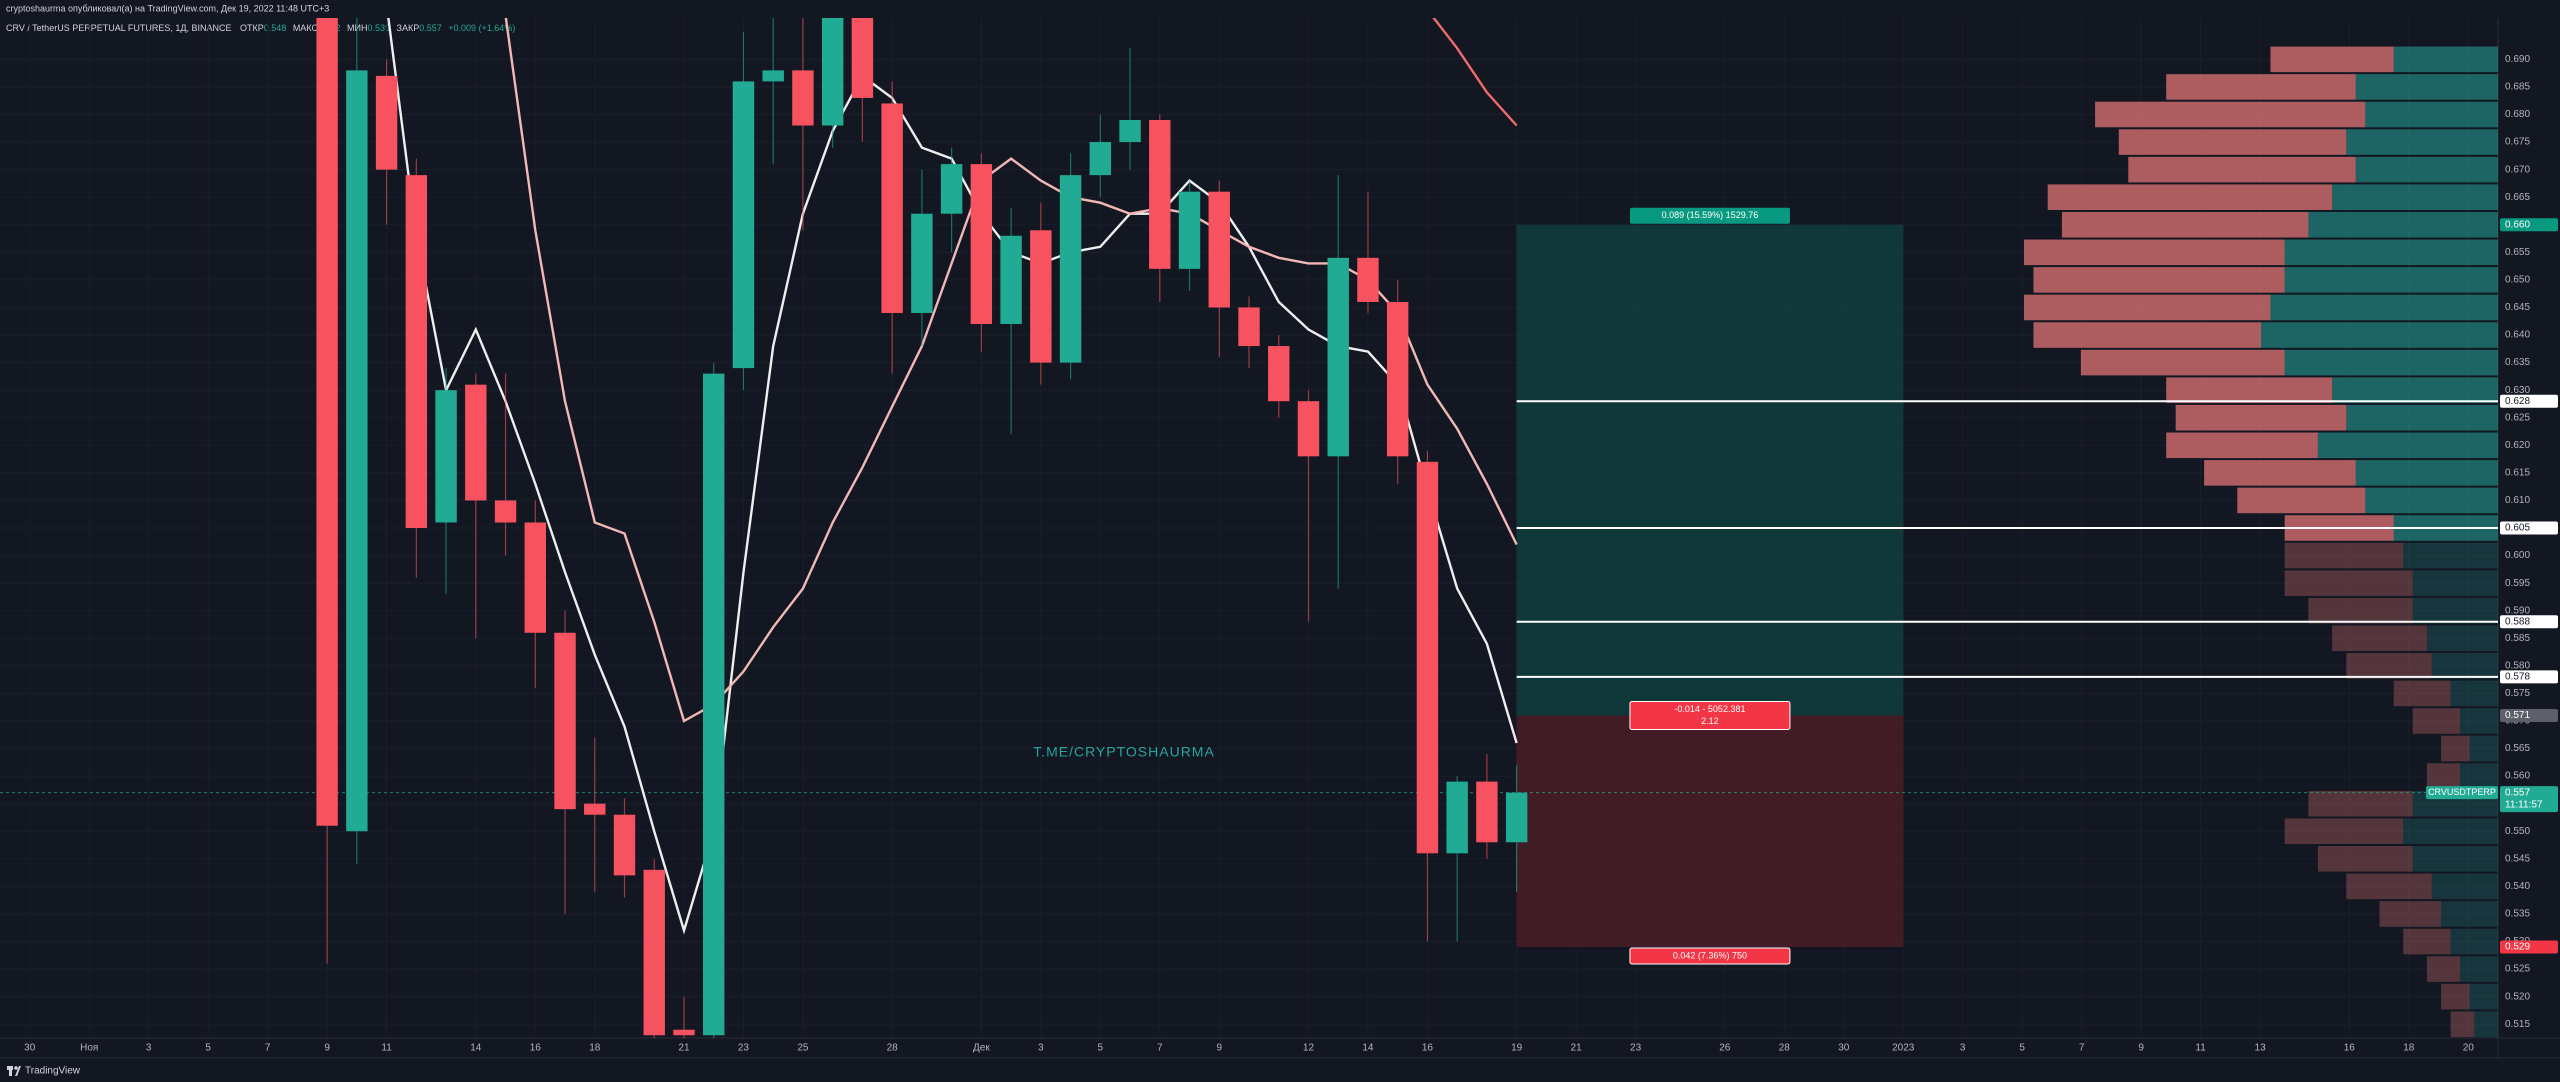  I want to click on y-tick-label: 0.585, so click(2517, 638).